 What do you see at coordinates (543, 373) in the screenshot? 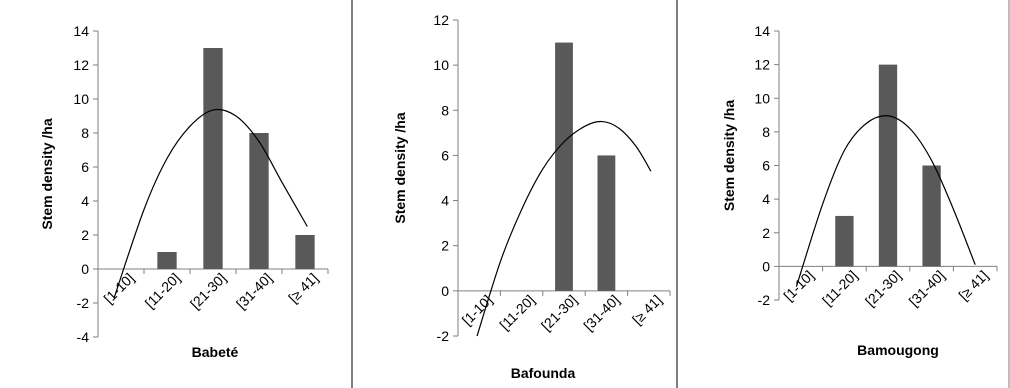
I see `x-axis-title: Bafounda` at bounding box center [543, 373].